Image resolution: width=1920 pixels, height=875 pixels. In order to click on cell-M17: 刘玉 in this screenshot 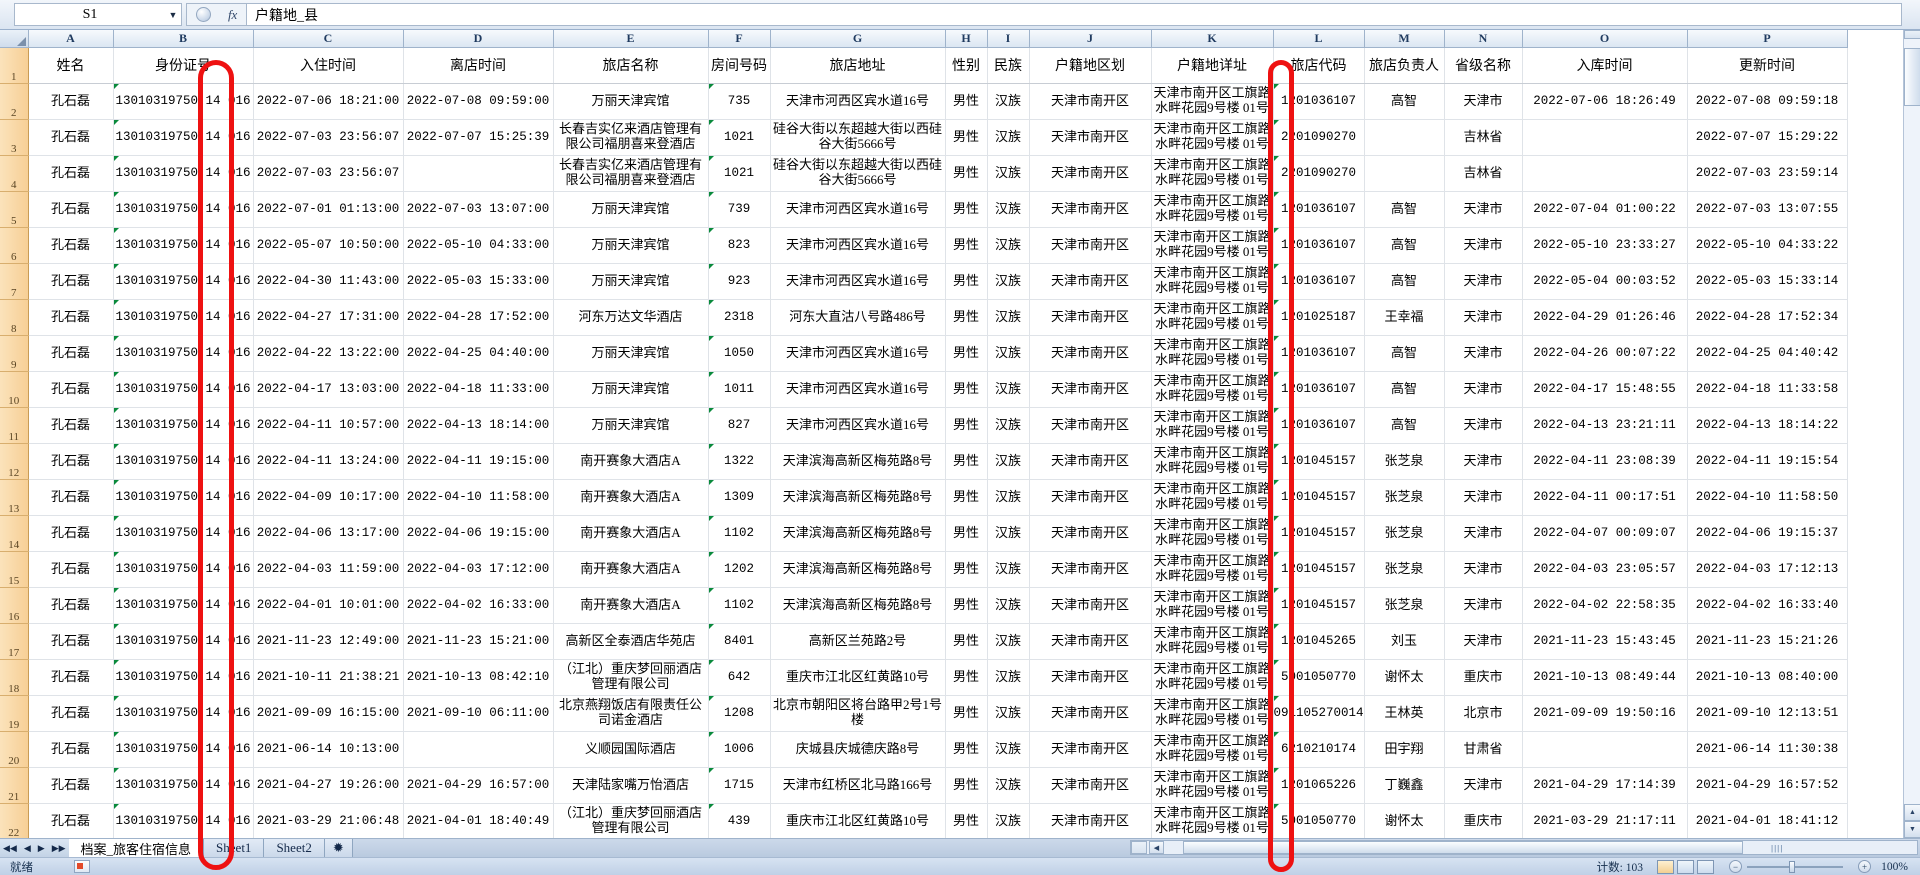, I will do `click(1404, 641)`.